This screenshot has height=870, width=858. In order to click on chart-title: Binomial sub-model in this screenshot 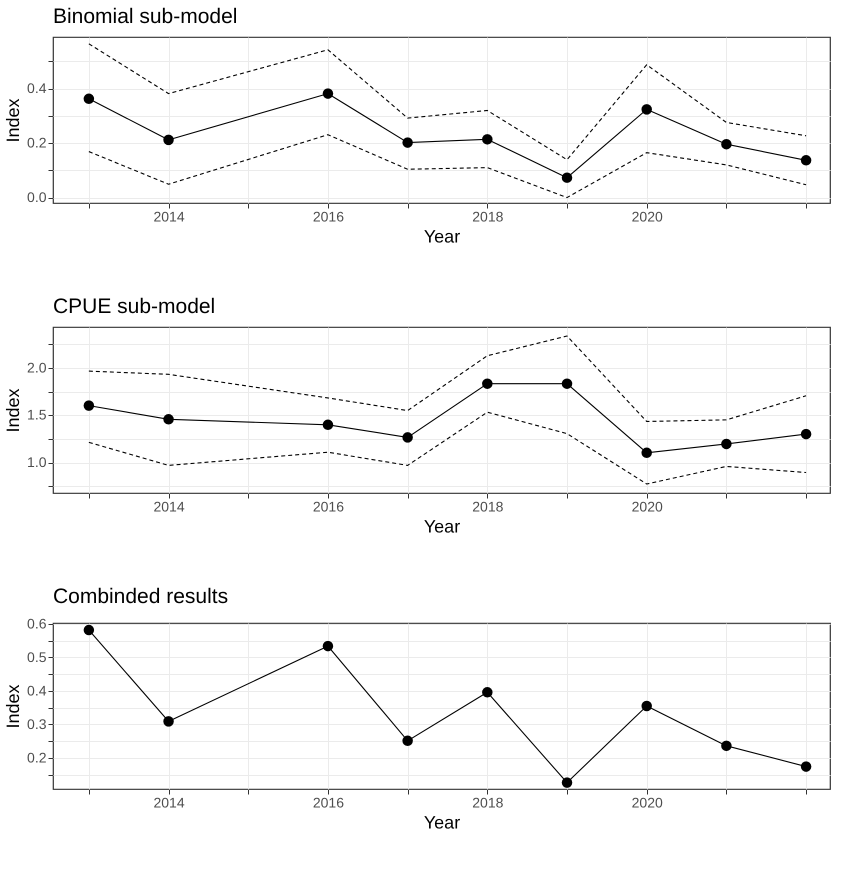, I will do `click(145, 16)`.